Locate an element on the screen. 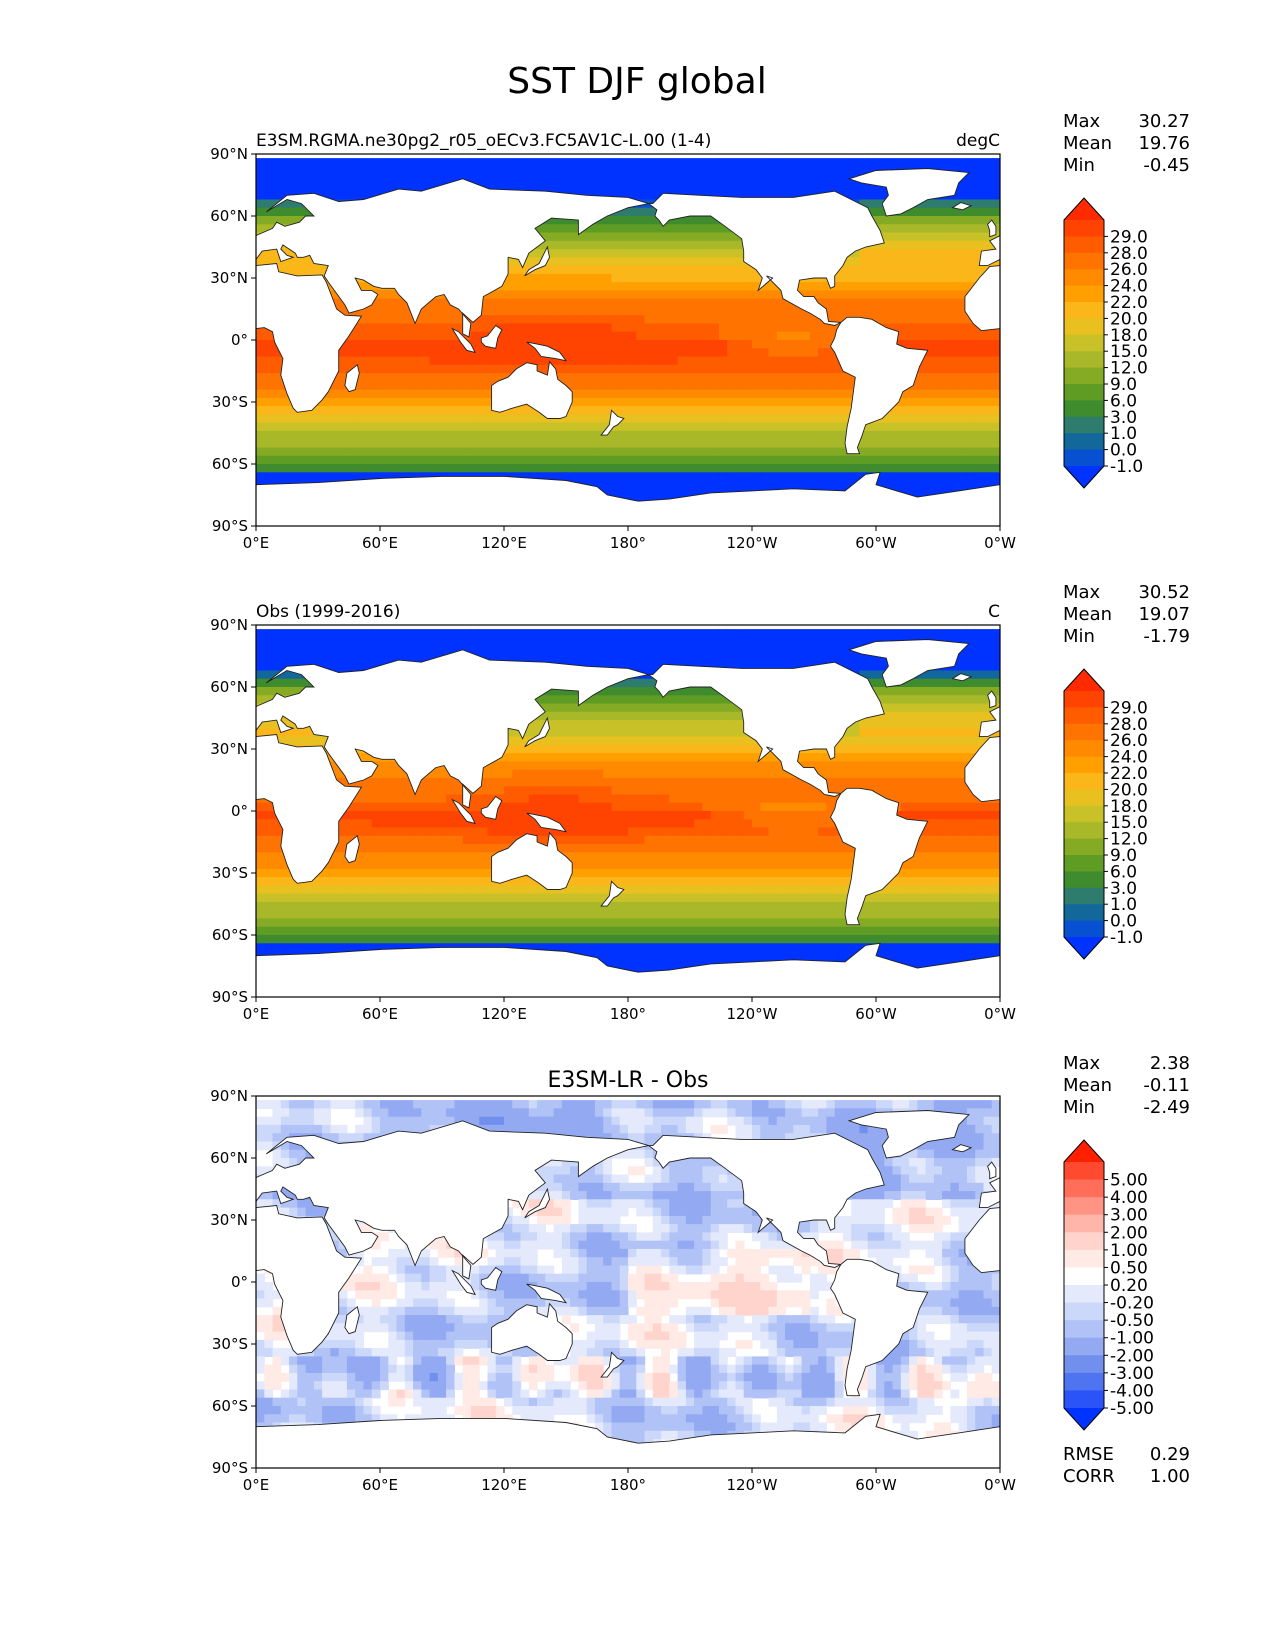 This screenshot has width=1275, height=1650. stat-value-mean: 19.07 is located at coordinates (1164, 614).